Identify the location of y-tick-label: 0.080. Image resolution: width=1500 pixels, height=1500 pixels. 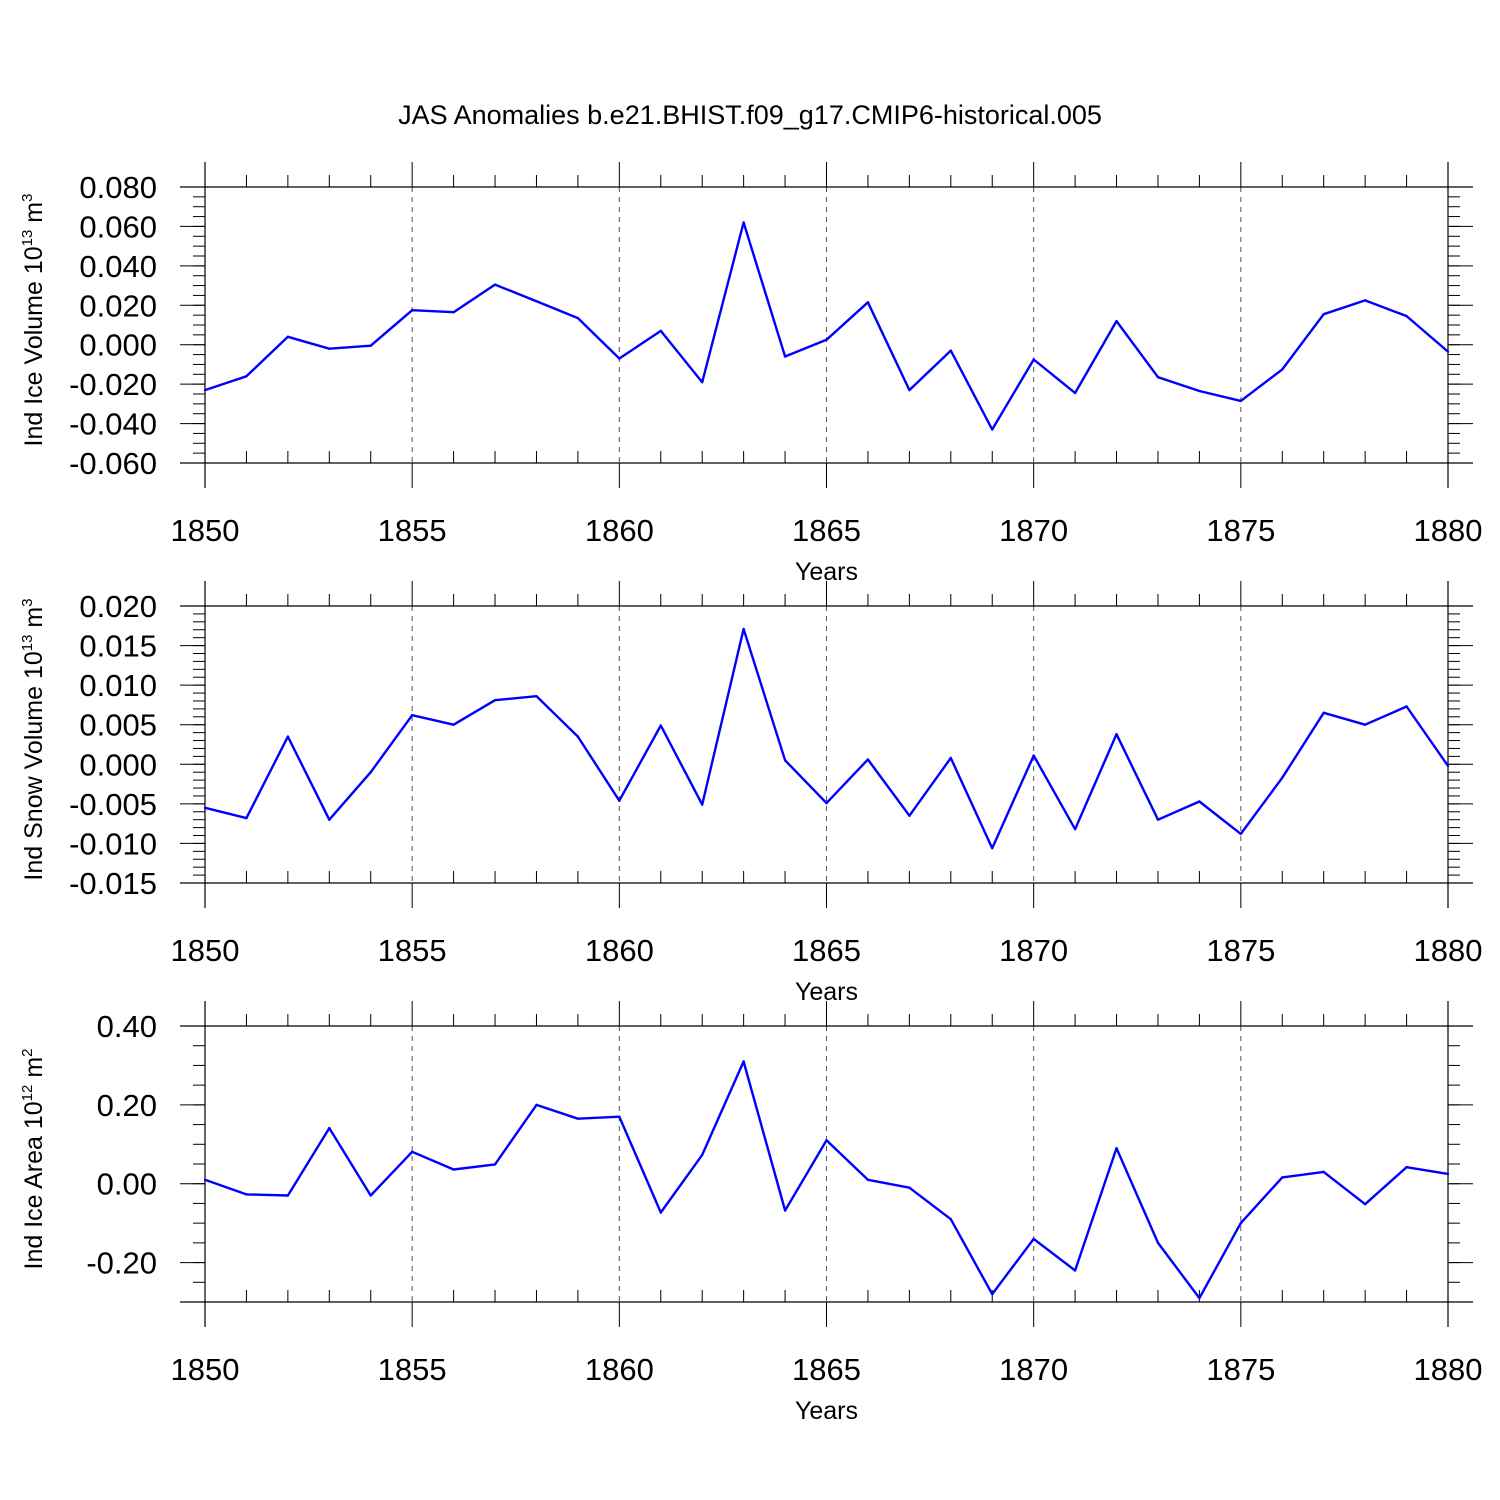
(118, 187).